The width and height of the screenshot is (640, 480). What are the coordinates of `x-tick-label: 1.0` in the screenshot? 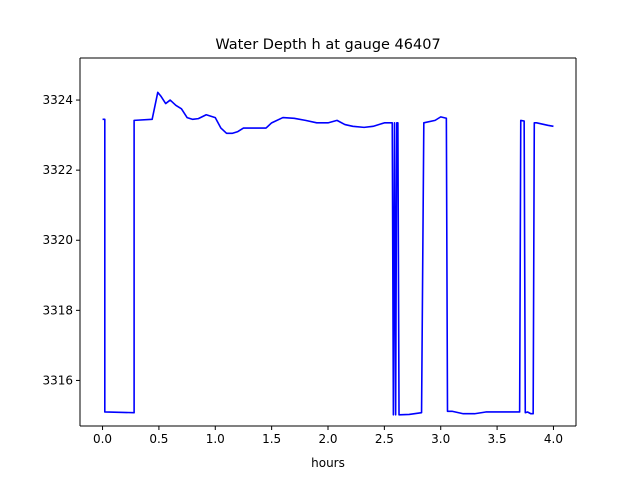 It's located at (215, 439).